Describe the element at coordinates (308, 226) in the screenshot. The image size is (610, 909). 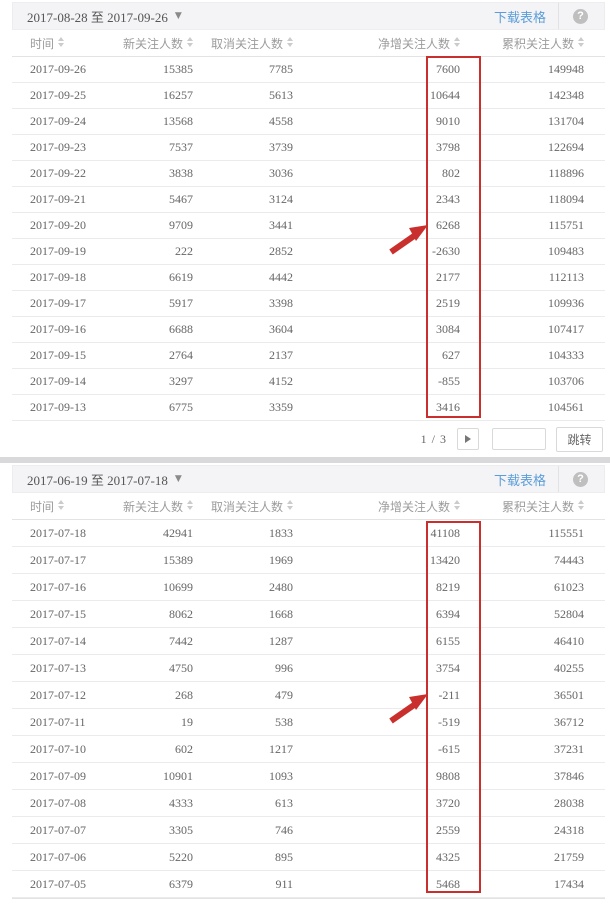
I see `table-row: 2017-09-20 9709 3441 6268 115751` at that location.